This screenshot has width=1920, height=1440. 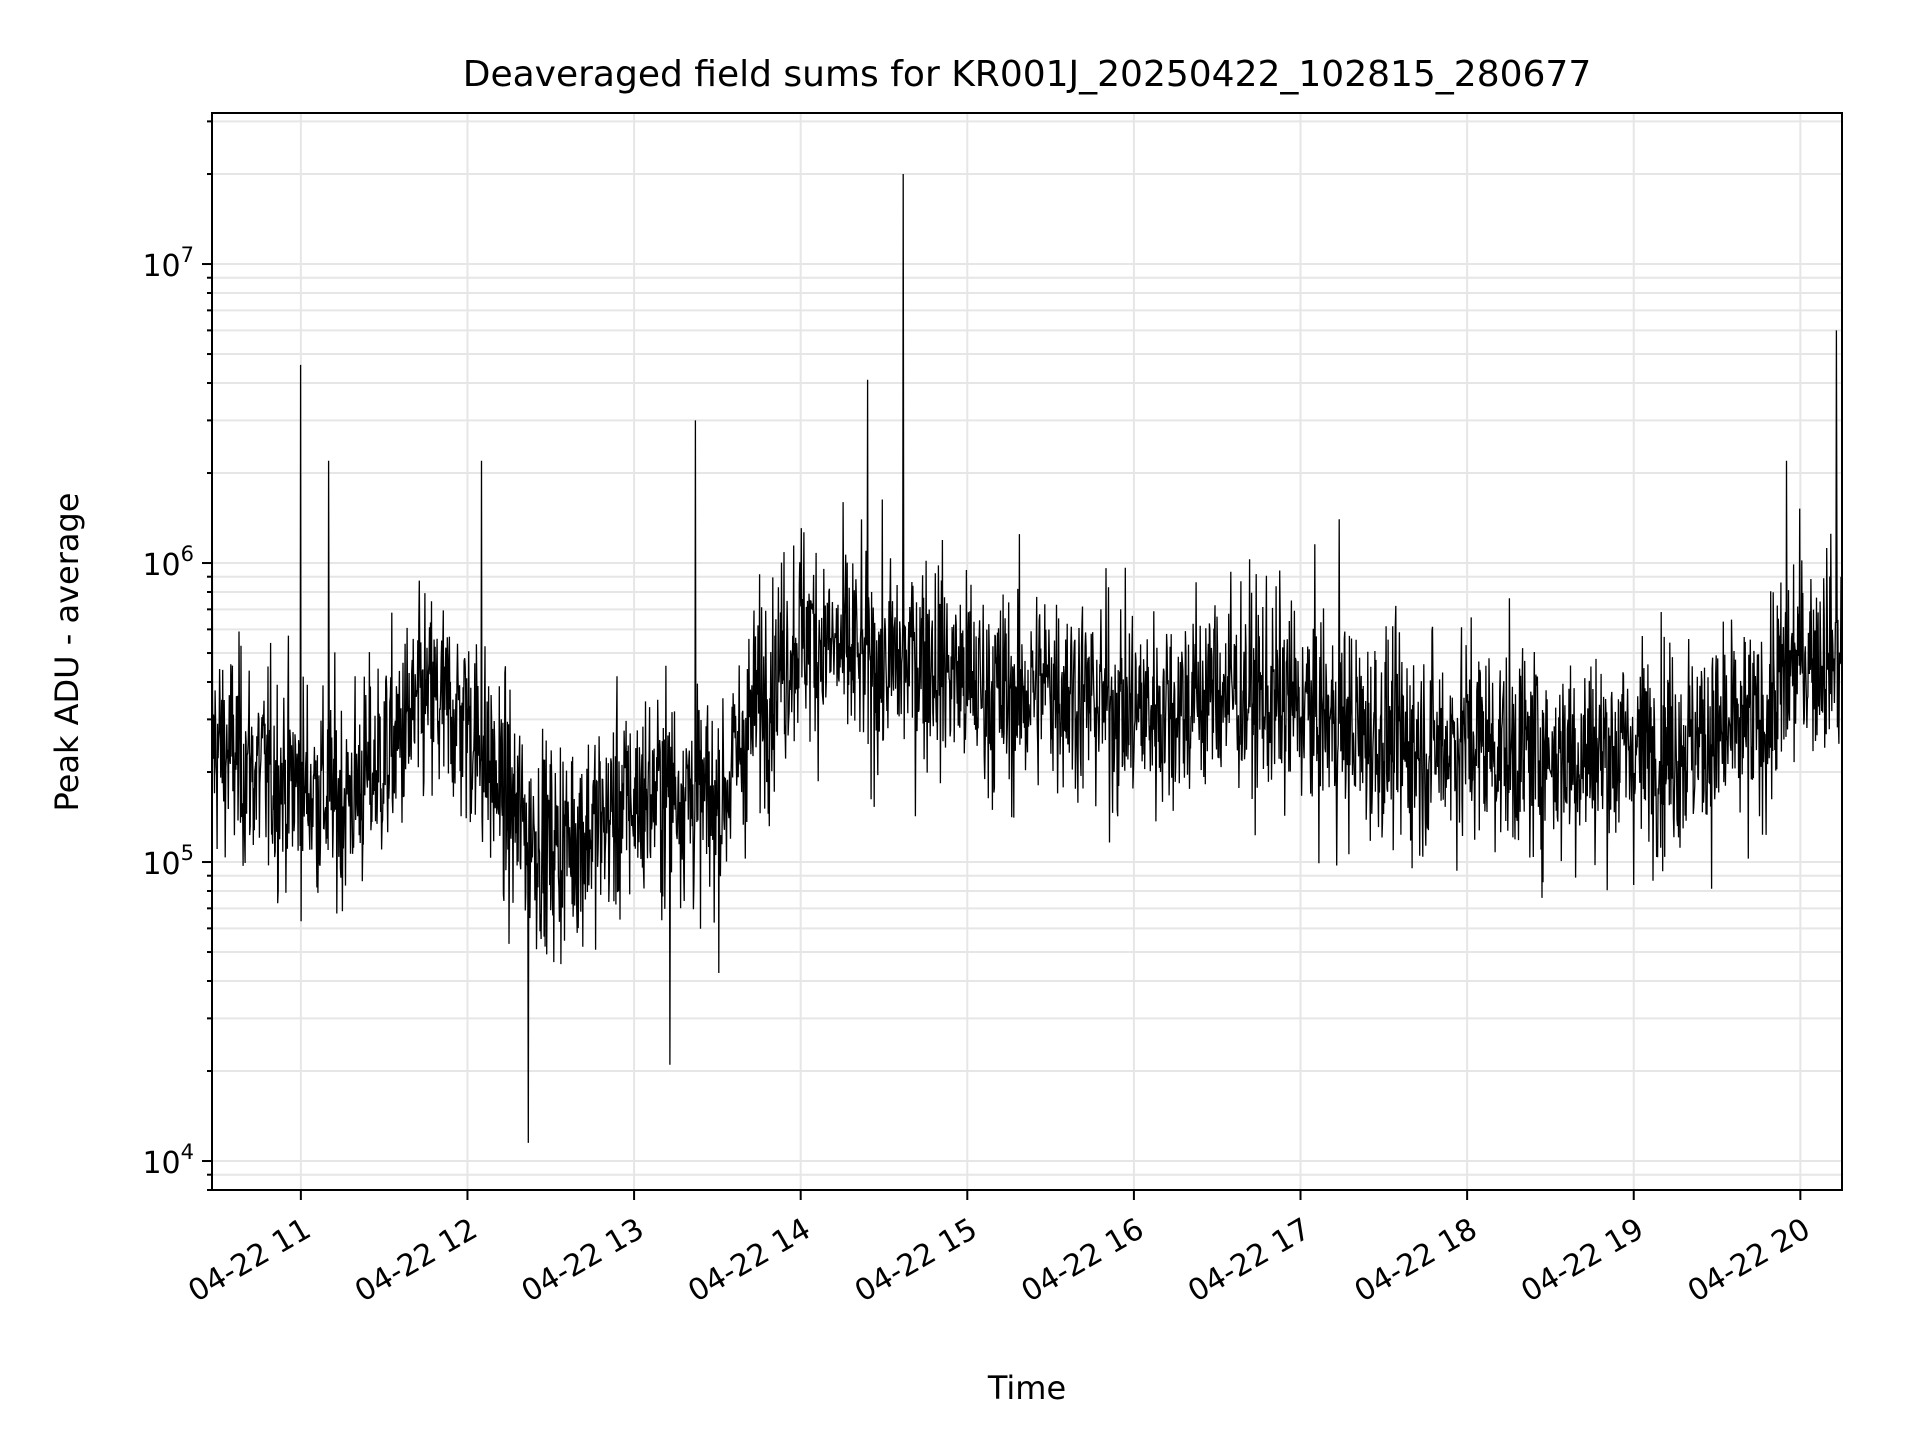 I want to click on x-tick-label: 04-22 19, so click(x=1582, y=1261).